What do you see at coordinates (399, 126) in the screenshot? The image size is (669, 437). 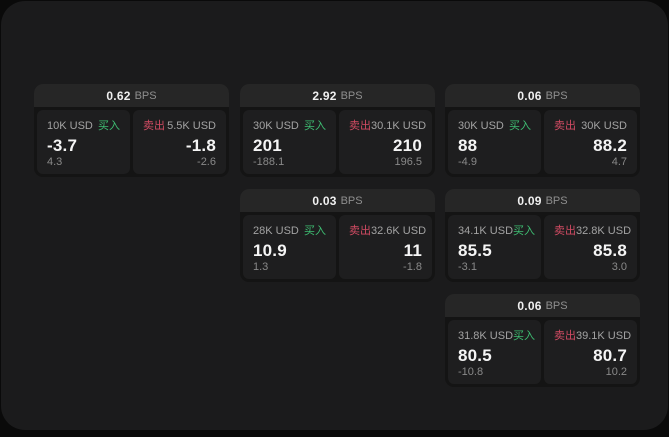 I see `sell-size-label: 30.1K USD` at bounding box center [399, 126].